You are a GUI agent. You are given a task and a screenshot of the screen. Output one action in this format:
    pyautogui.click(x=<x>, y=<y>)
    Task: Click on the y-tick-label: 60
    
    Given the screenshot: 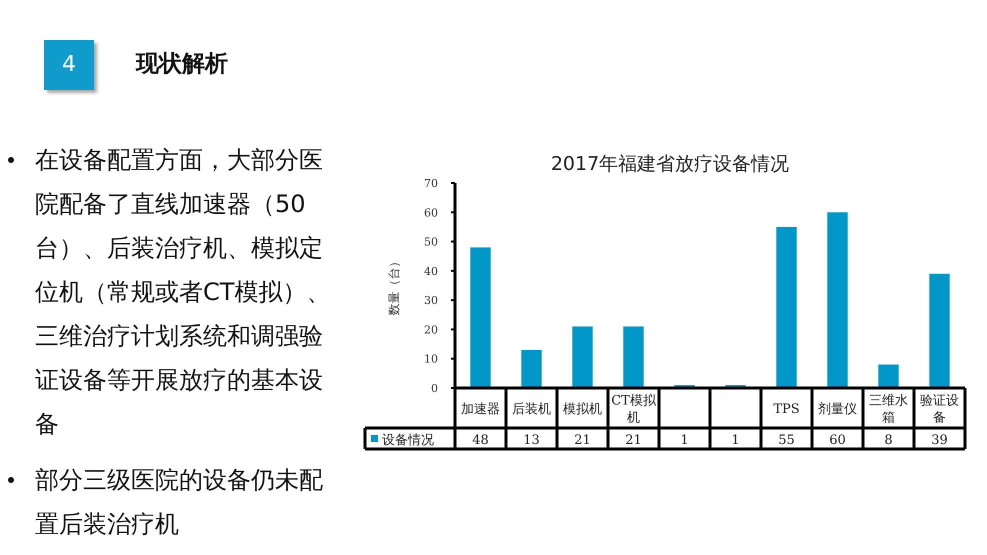 What is the action you would take?
    pyautogui.click(x=431, y=213)
    